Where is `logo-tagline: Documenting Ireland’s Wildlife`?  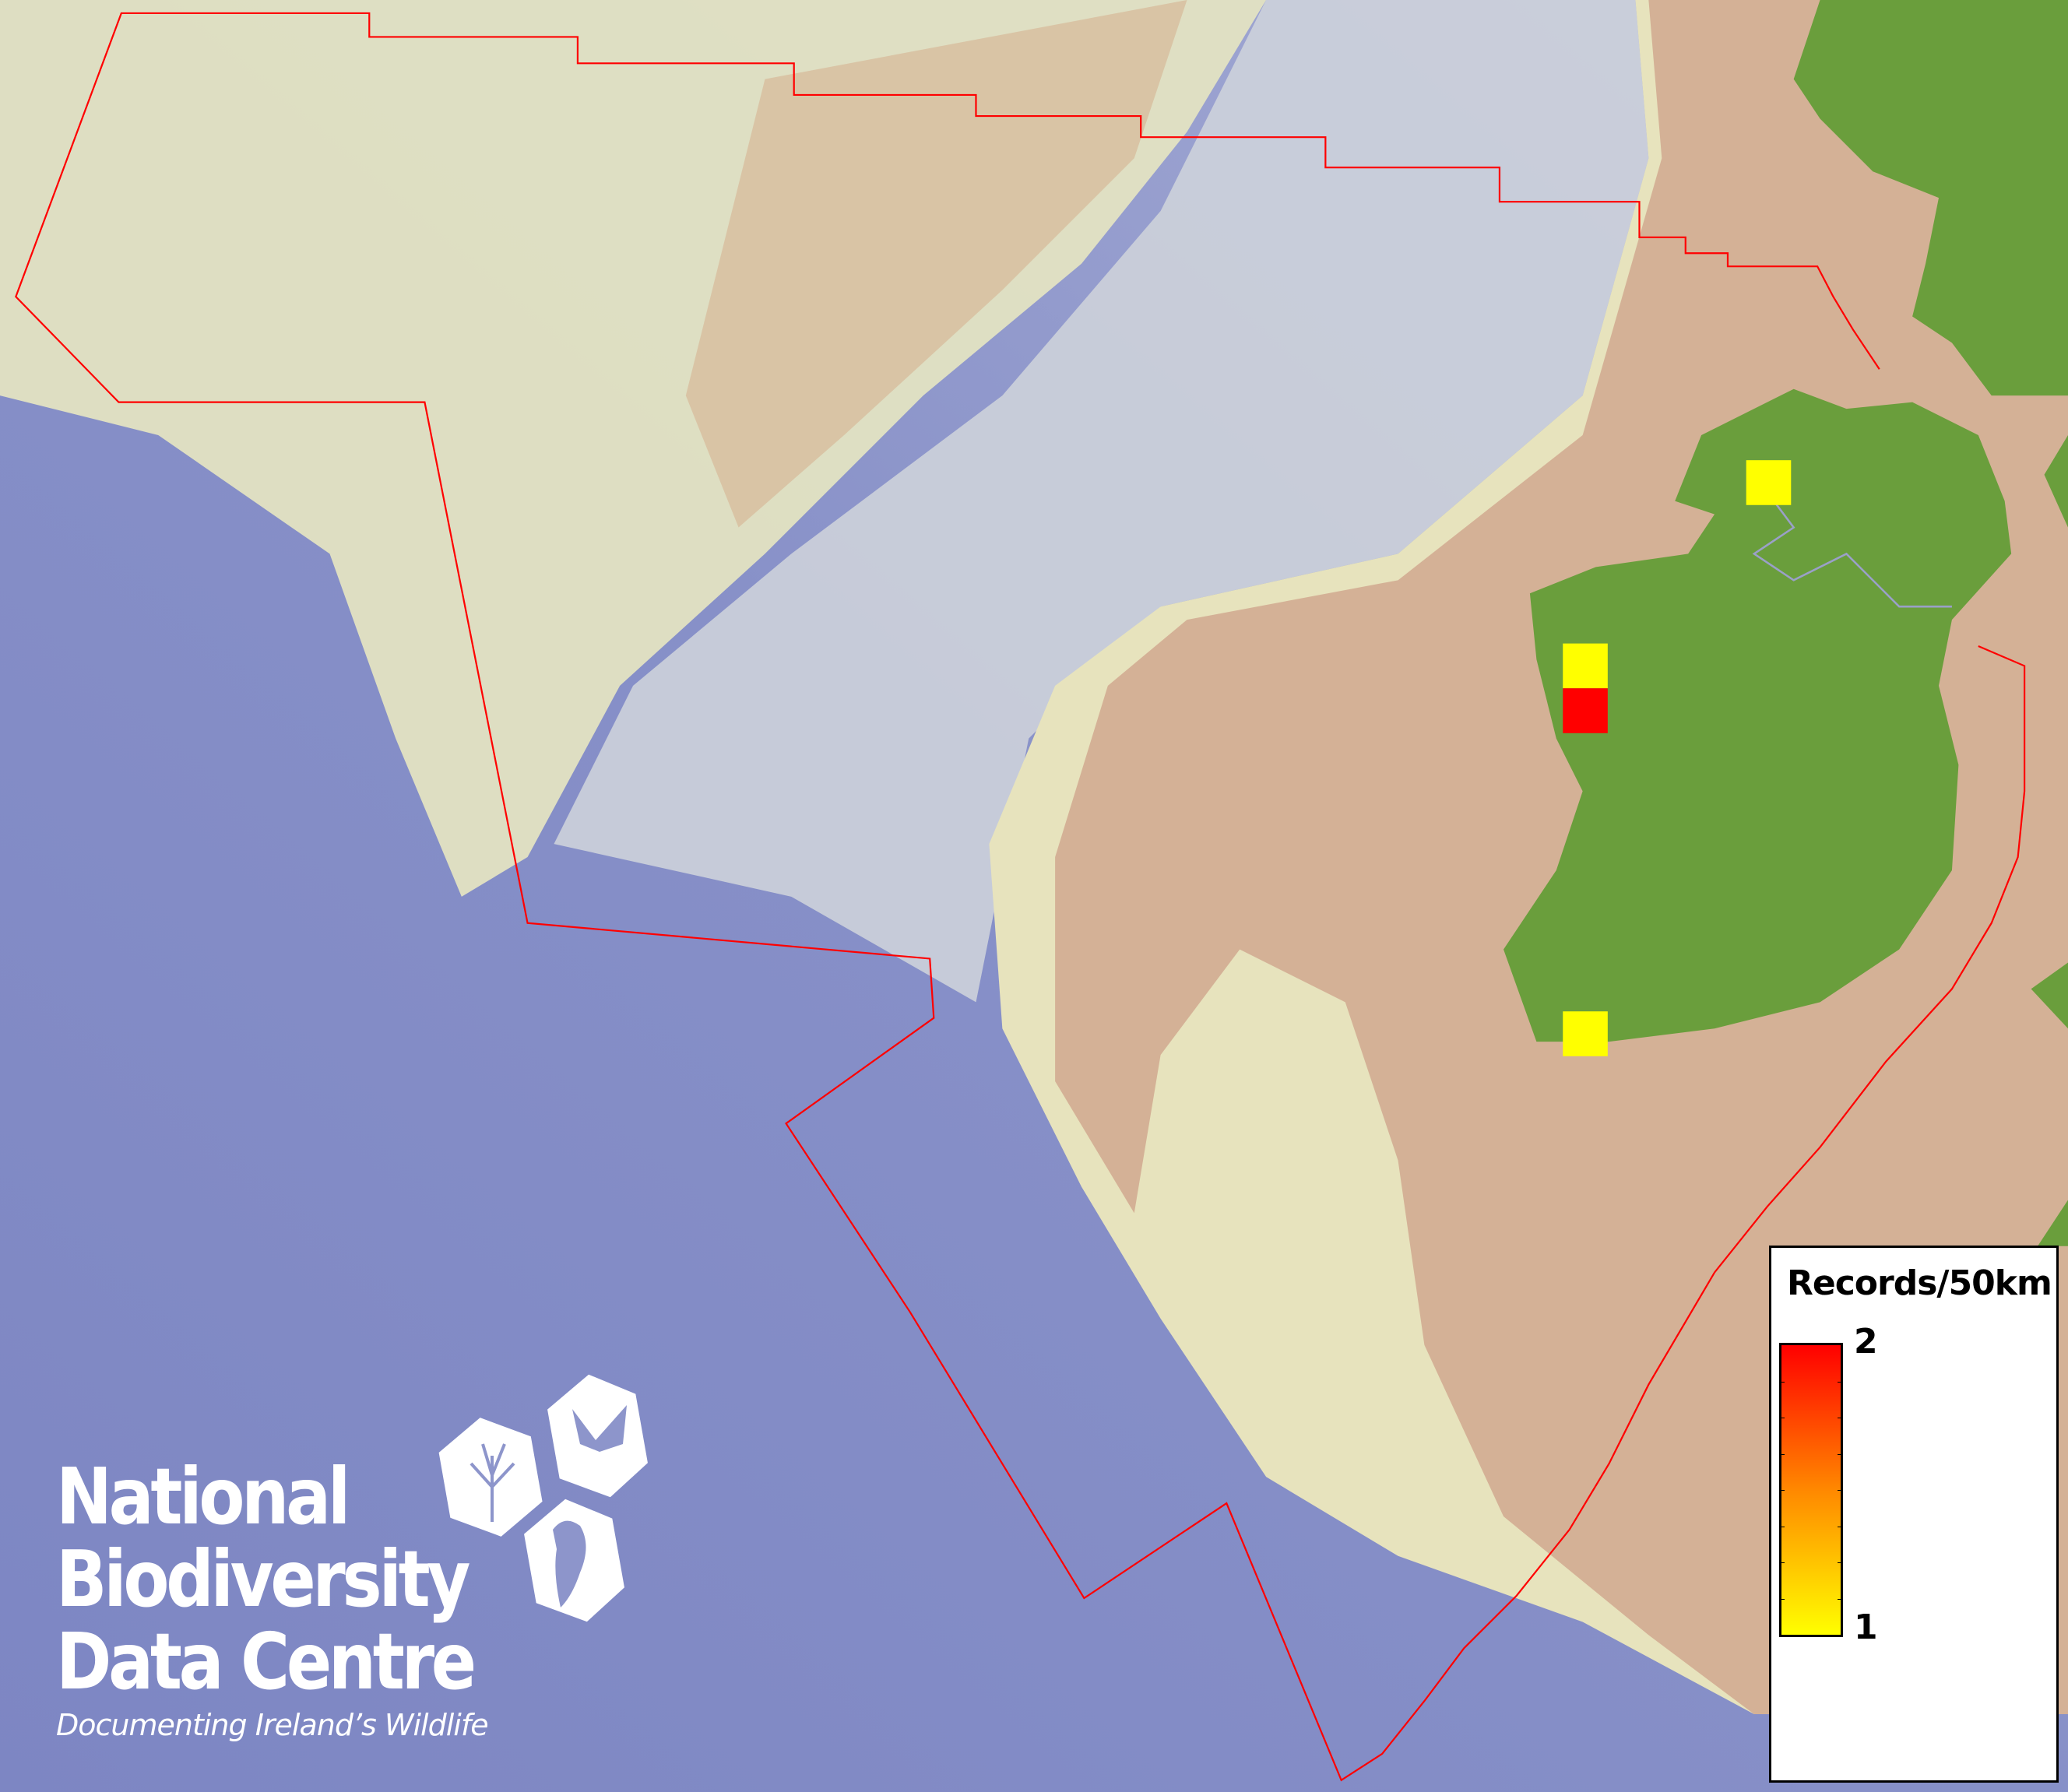
logo-tagline: Documenting Ireland’s Wildlife is located at coordinates (272, 1725).